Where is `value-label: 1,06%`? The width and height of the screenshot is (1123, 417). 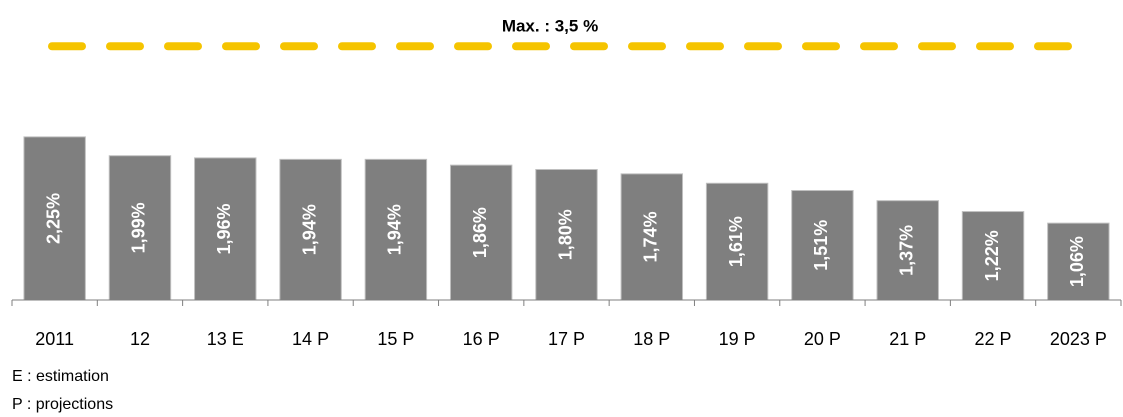 value-label: 1,06% is located at coordinates (1077, 261).